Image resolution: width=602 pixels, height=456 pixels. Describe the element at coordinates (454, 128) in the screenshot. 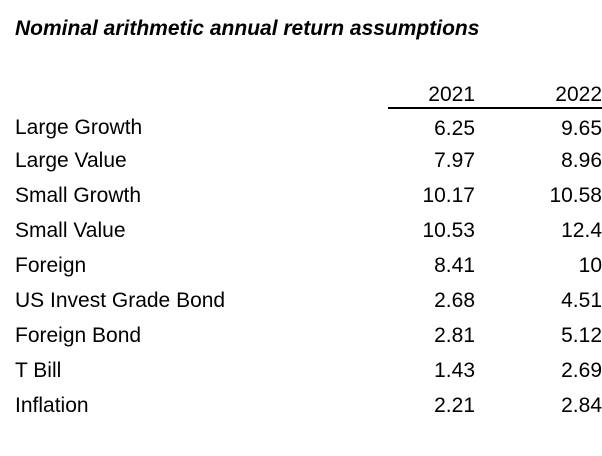

I see `value-2021: 6.25` at that location.